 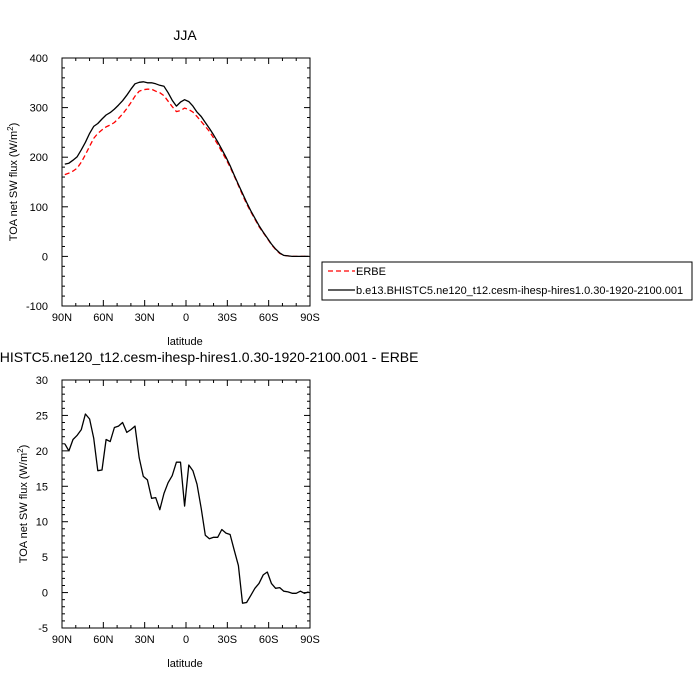 I want to click on top-plot-ylabel: TOA net SW flux (W/m2), so click(x=13, y=182).